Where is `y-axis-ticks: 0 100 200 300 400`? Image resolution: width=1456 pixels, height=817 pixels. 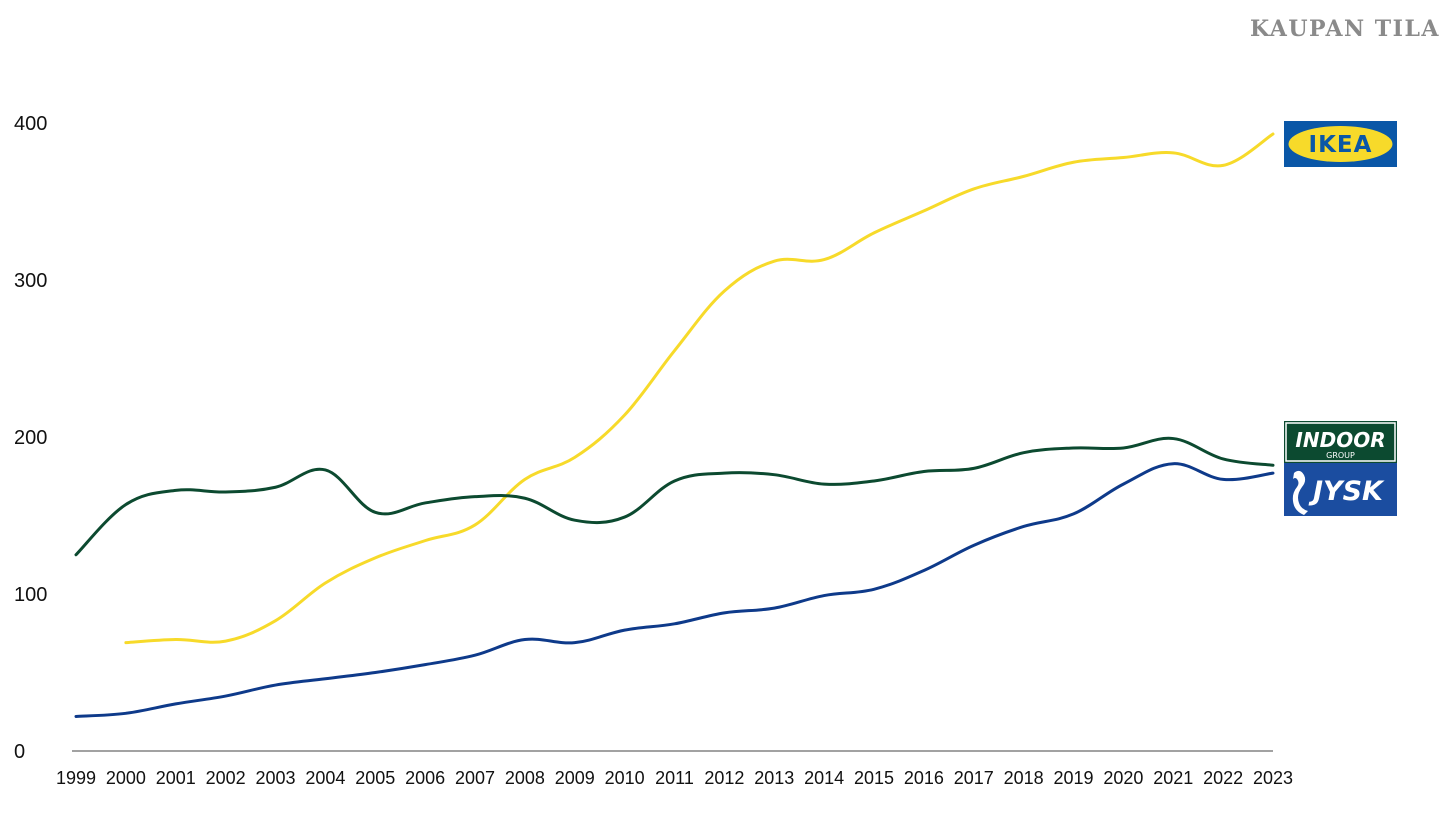 y-axis-ticks: 0 100 200 300 400 is located at coordinates (30, 438).